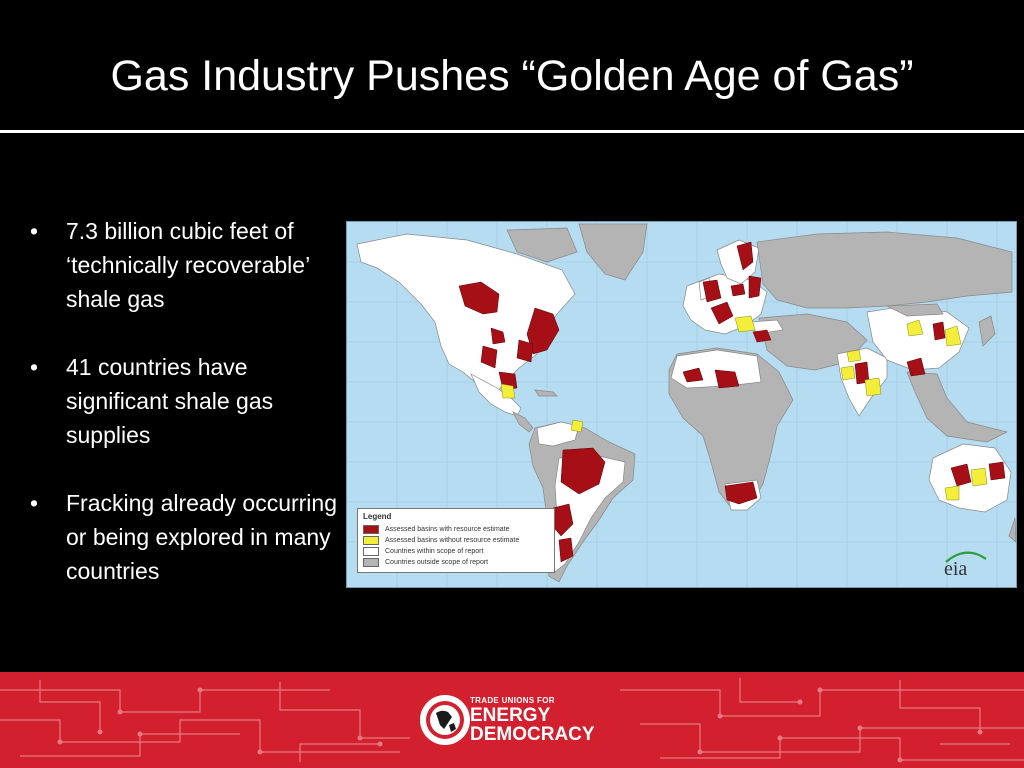 This screenshot has width=1024, height=768. Describe the element at coordinates (377, 516) in the screenshot. I see `legend-title: Legend` at that location.